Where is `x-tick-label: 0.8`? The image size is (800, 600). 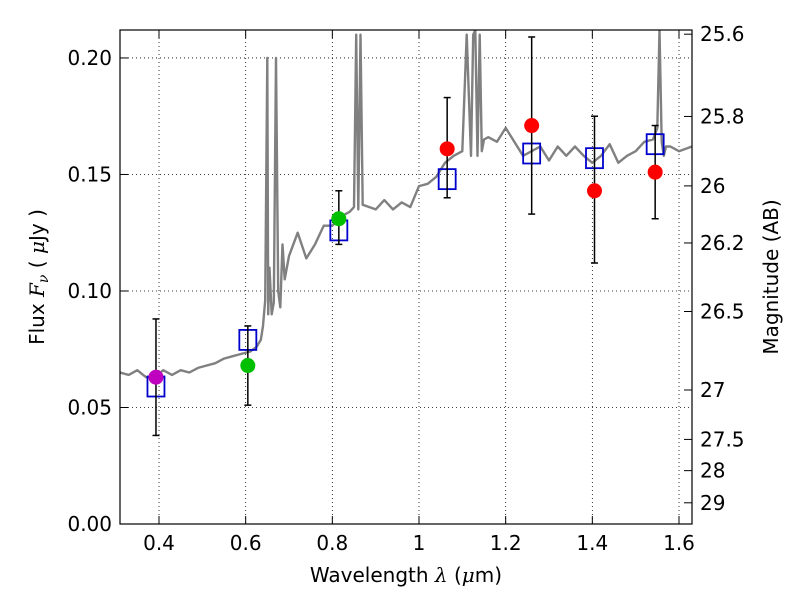 x-tick-label: 0.8 is located at coordinates (332, 543).